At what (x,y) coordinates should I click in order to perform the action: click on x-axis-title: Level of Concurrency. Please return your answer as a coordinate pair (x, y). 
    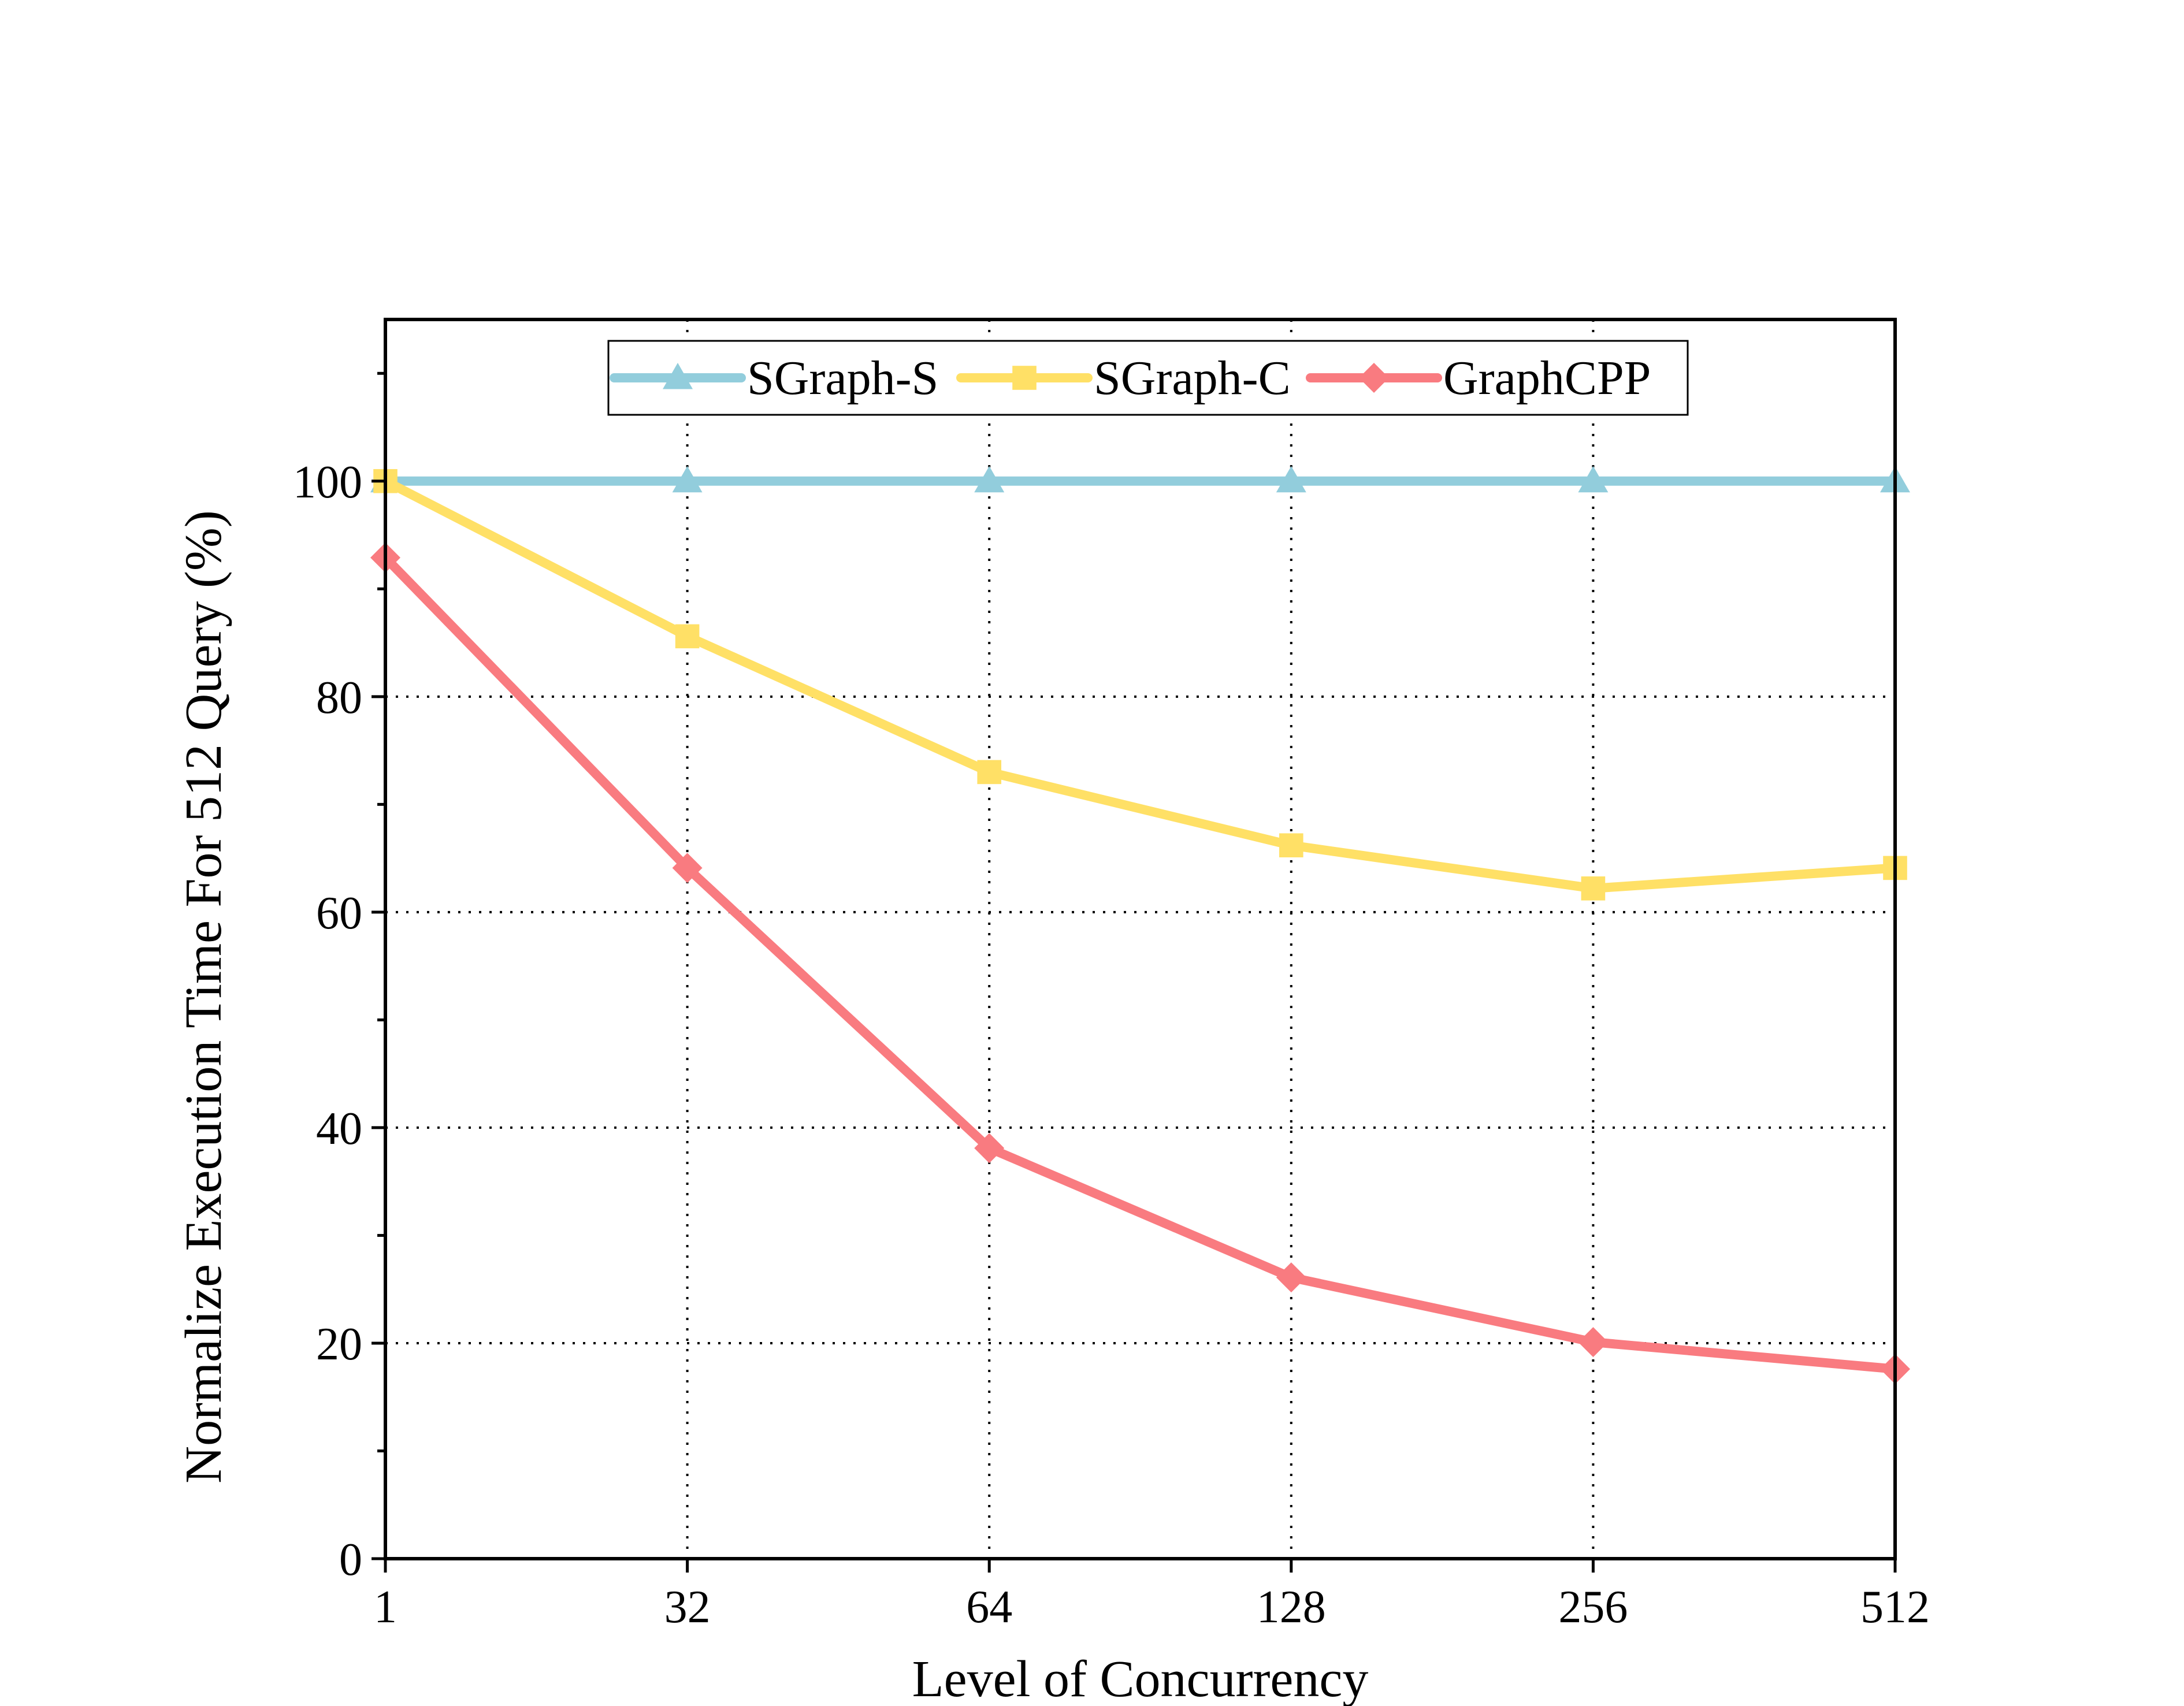
    Looking at the image, I should click on (1140, 1678).